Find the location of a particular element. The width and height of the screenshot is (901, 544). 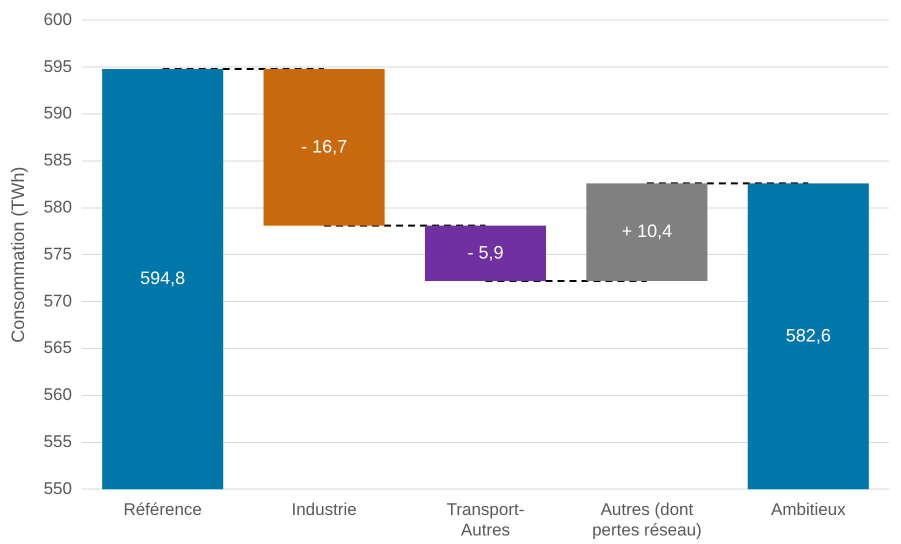

y-tick-label: 590 is located at coordinates (58, 113).